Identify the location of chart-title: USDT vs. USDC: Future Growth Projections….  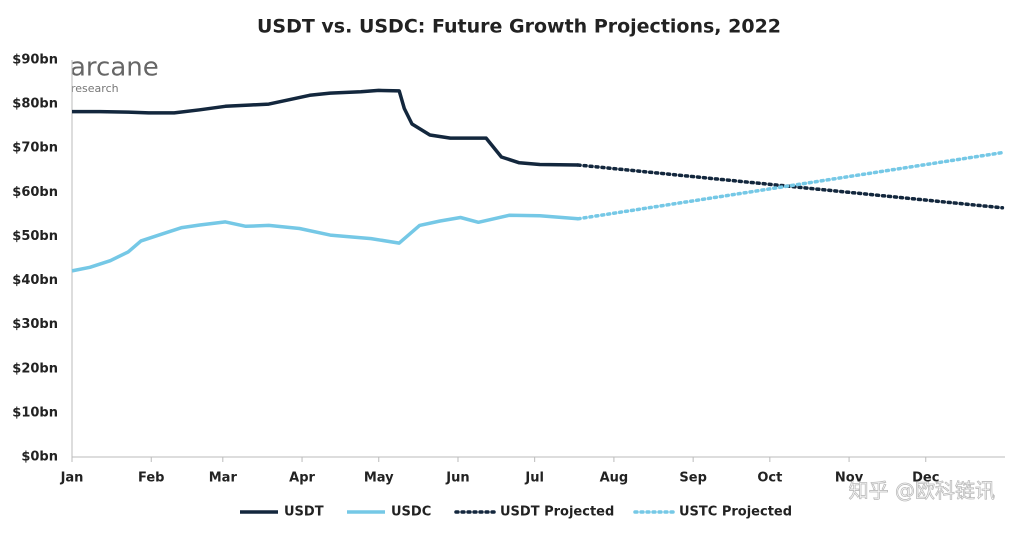
(519, 27).